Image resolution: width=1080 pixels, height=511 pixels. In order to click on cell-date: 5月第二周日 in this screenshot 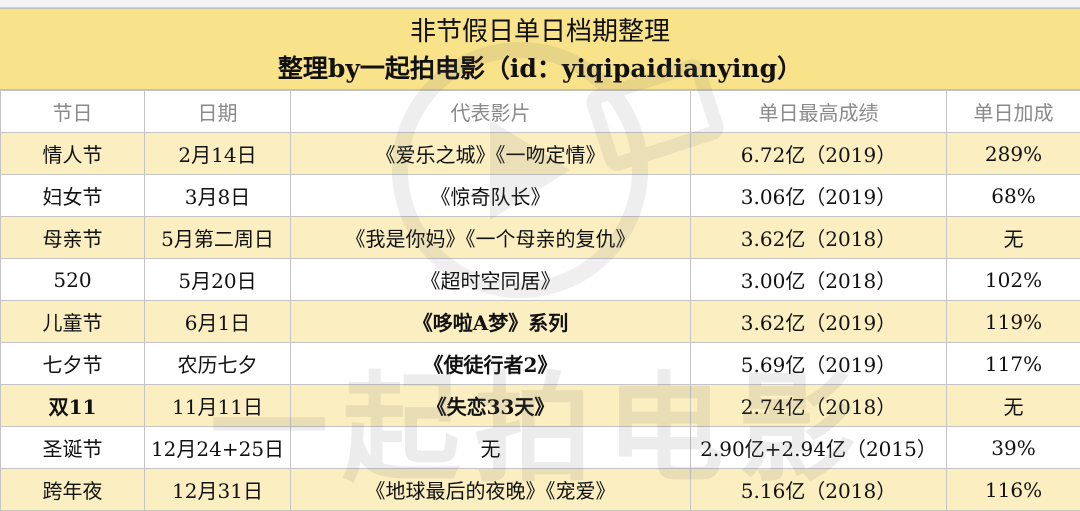, I will do `click(218, 238)`.